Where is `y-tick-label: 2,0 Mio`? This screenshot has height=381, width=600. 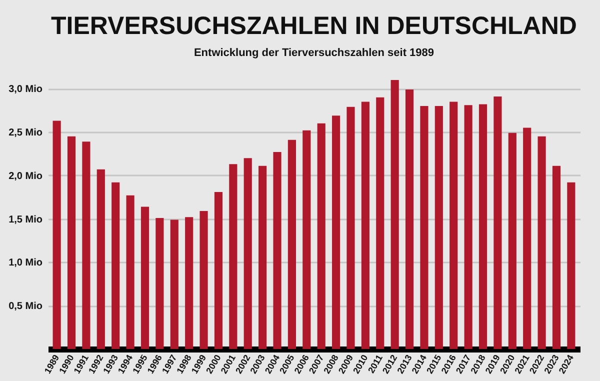 y-tick-label: 2,0 Mio is located at coordinates (25, 176).